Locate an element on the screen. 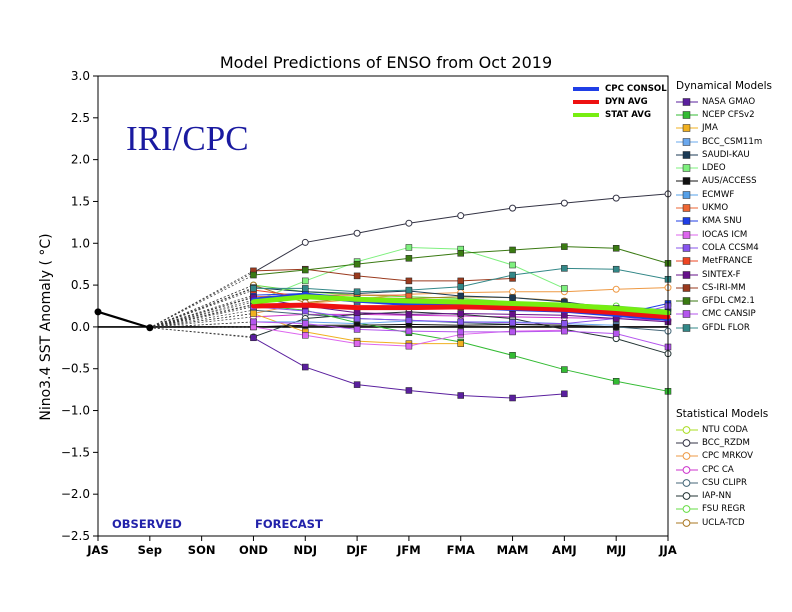 This screenshot has height=612, width=792. legend-label: CSU CLIPR is located at coordinates (724, 482).